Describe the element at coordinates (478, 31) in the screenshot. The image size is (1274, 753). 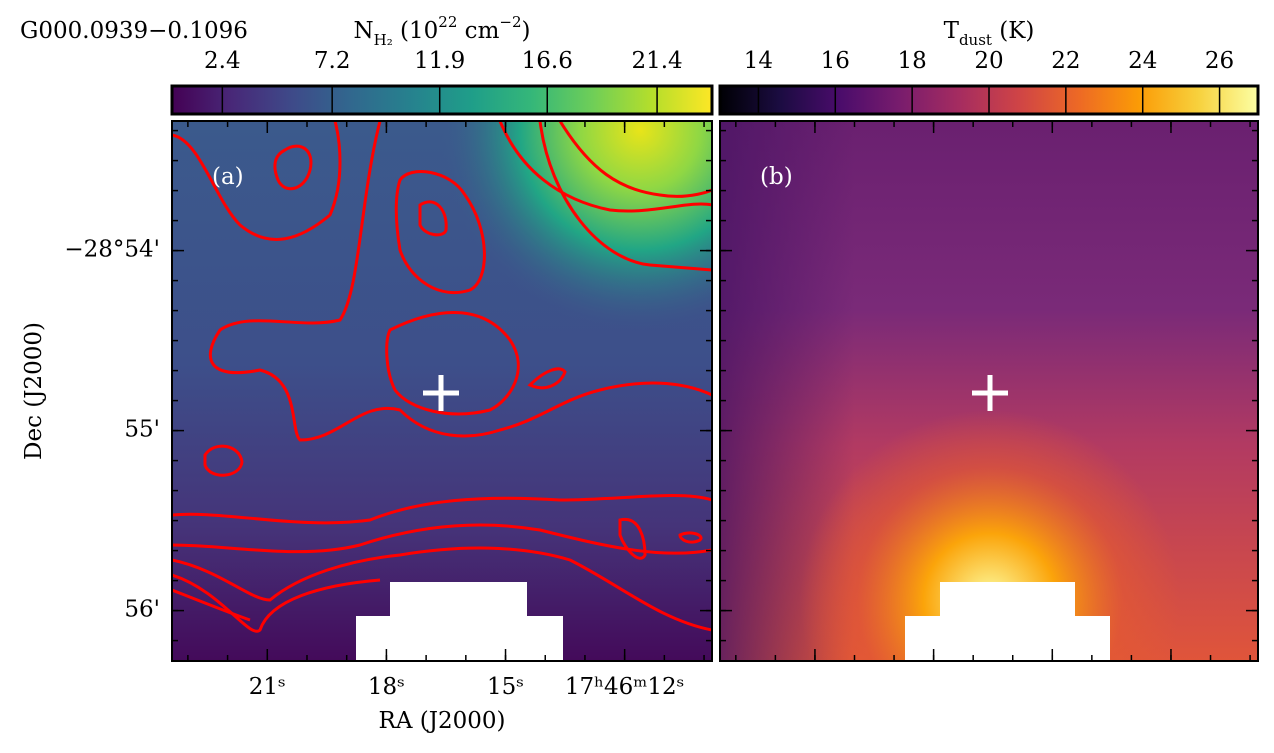
I see `colorbar-label-part: cm` at that location.